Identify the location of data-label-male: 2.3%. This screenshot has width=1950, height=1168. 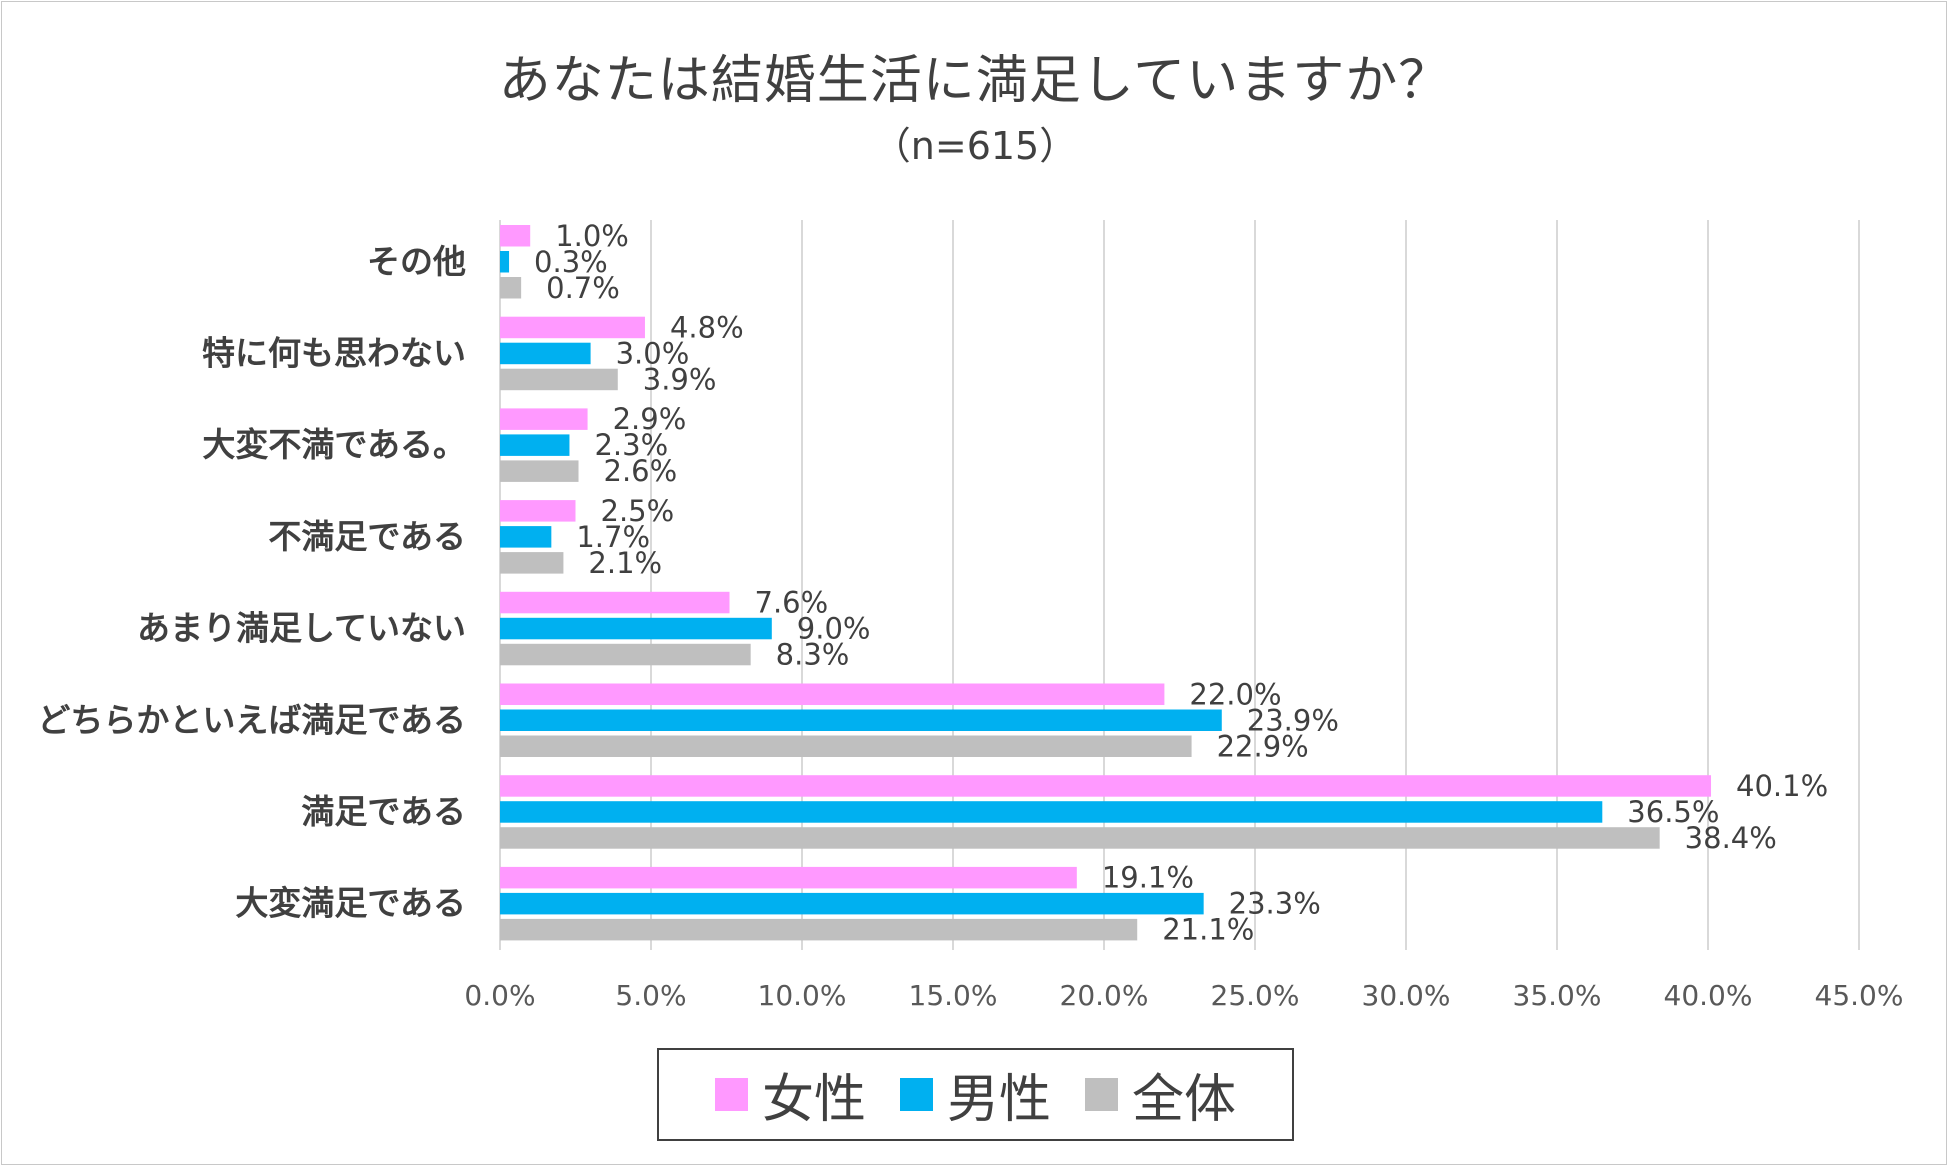
(631, 445).